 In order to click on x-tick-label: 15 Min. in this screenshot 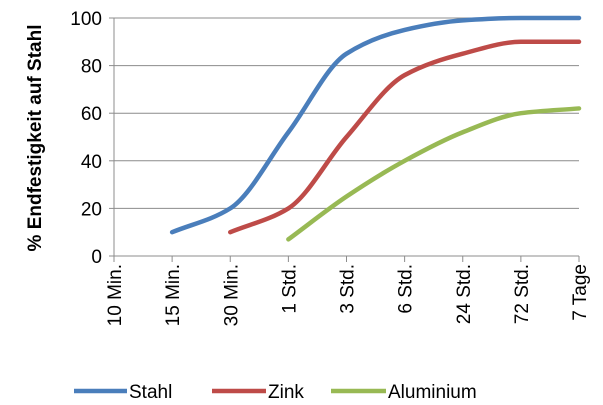, I will do `click(173, 295)`.